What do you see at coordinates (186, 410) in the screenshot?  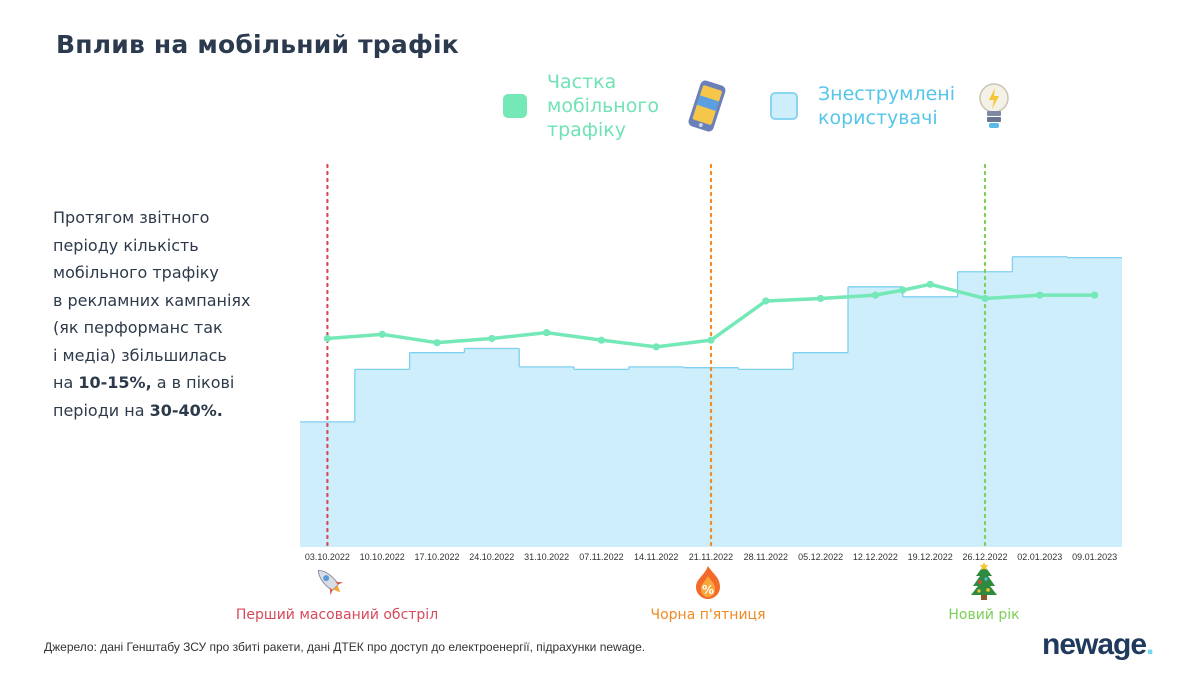 I see `desc-highlight: 30-40%.` at bounding box center [186, 410].